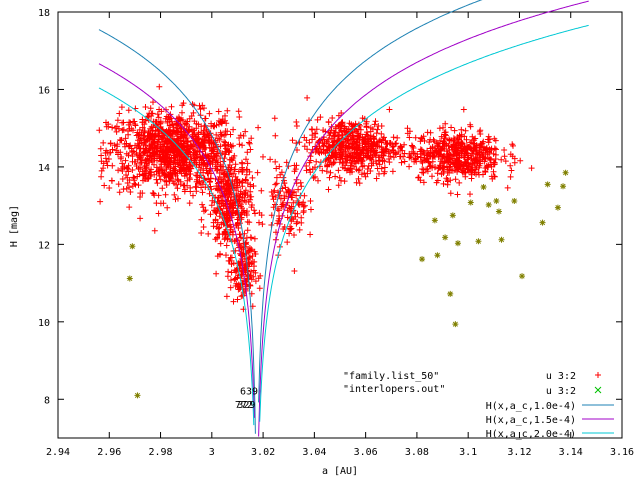 This screenshot has width=640, height=480. Describe the element at coordinates (394, 389) in the screenshot. I see `legend-file-label: "interlopers.out"` at that location.